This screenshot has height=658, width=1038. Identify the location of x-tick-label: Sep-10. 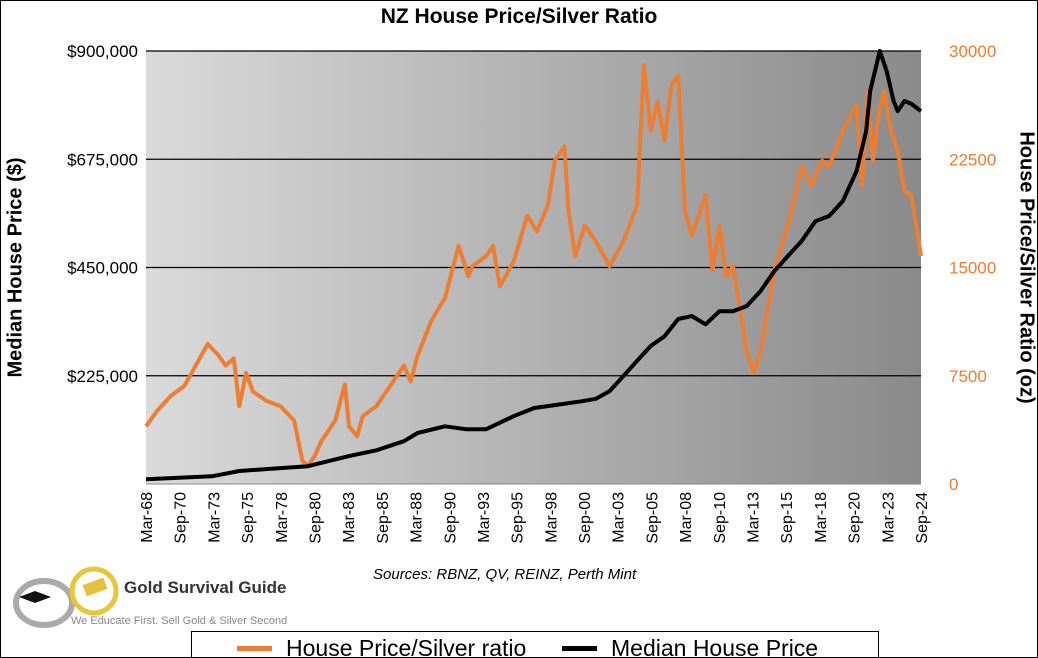
(720, 518).